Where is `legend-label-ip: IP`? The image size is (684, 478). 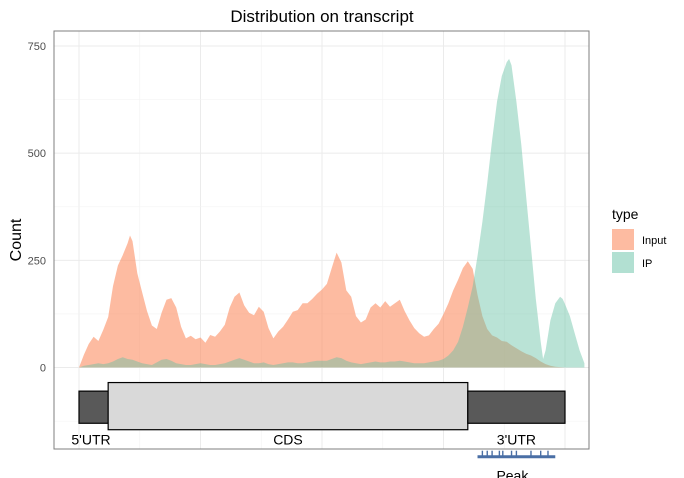 legend-label-ip: IP is located at coordinates (647, 264).